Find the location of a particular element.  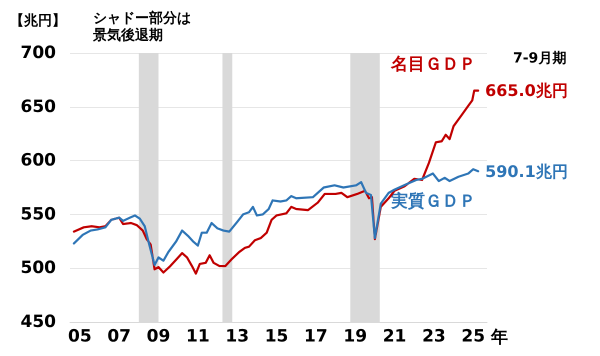

text: 年 is located at coordinates (499, 338).